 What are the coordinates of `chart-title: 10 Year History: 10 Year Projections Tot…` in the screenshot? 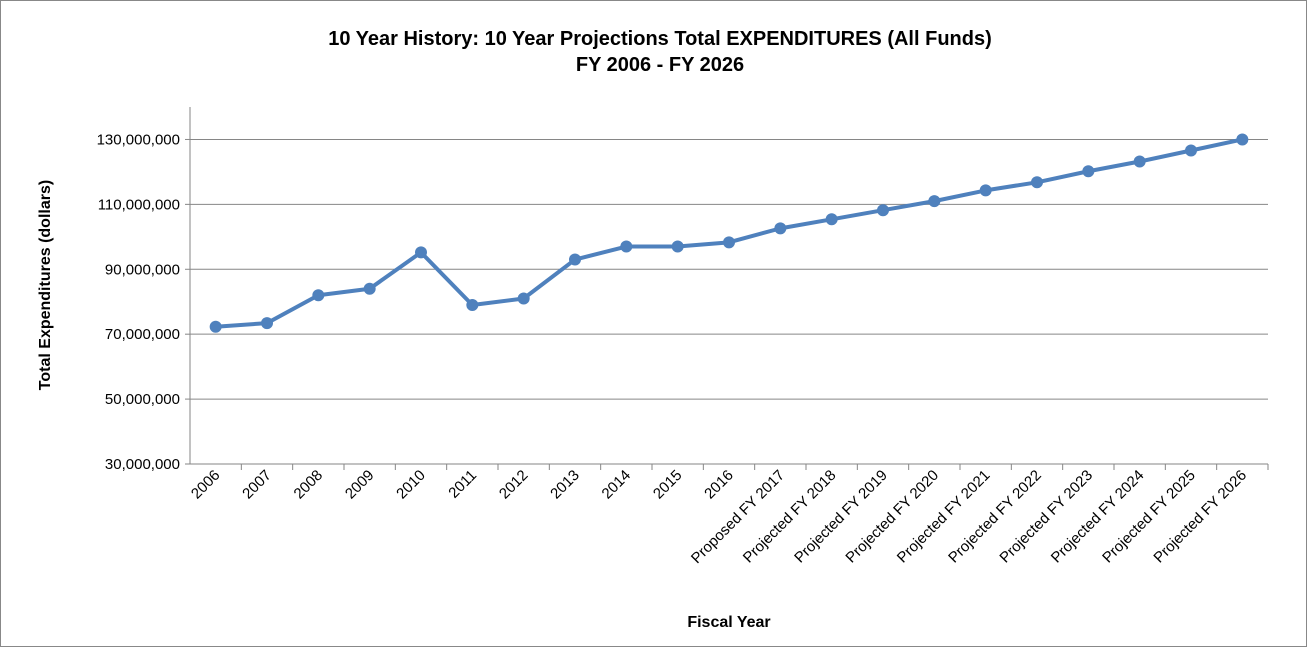 It's located at (660, 39).